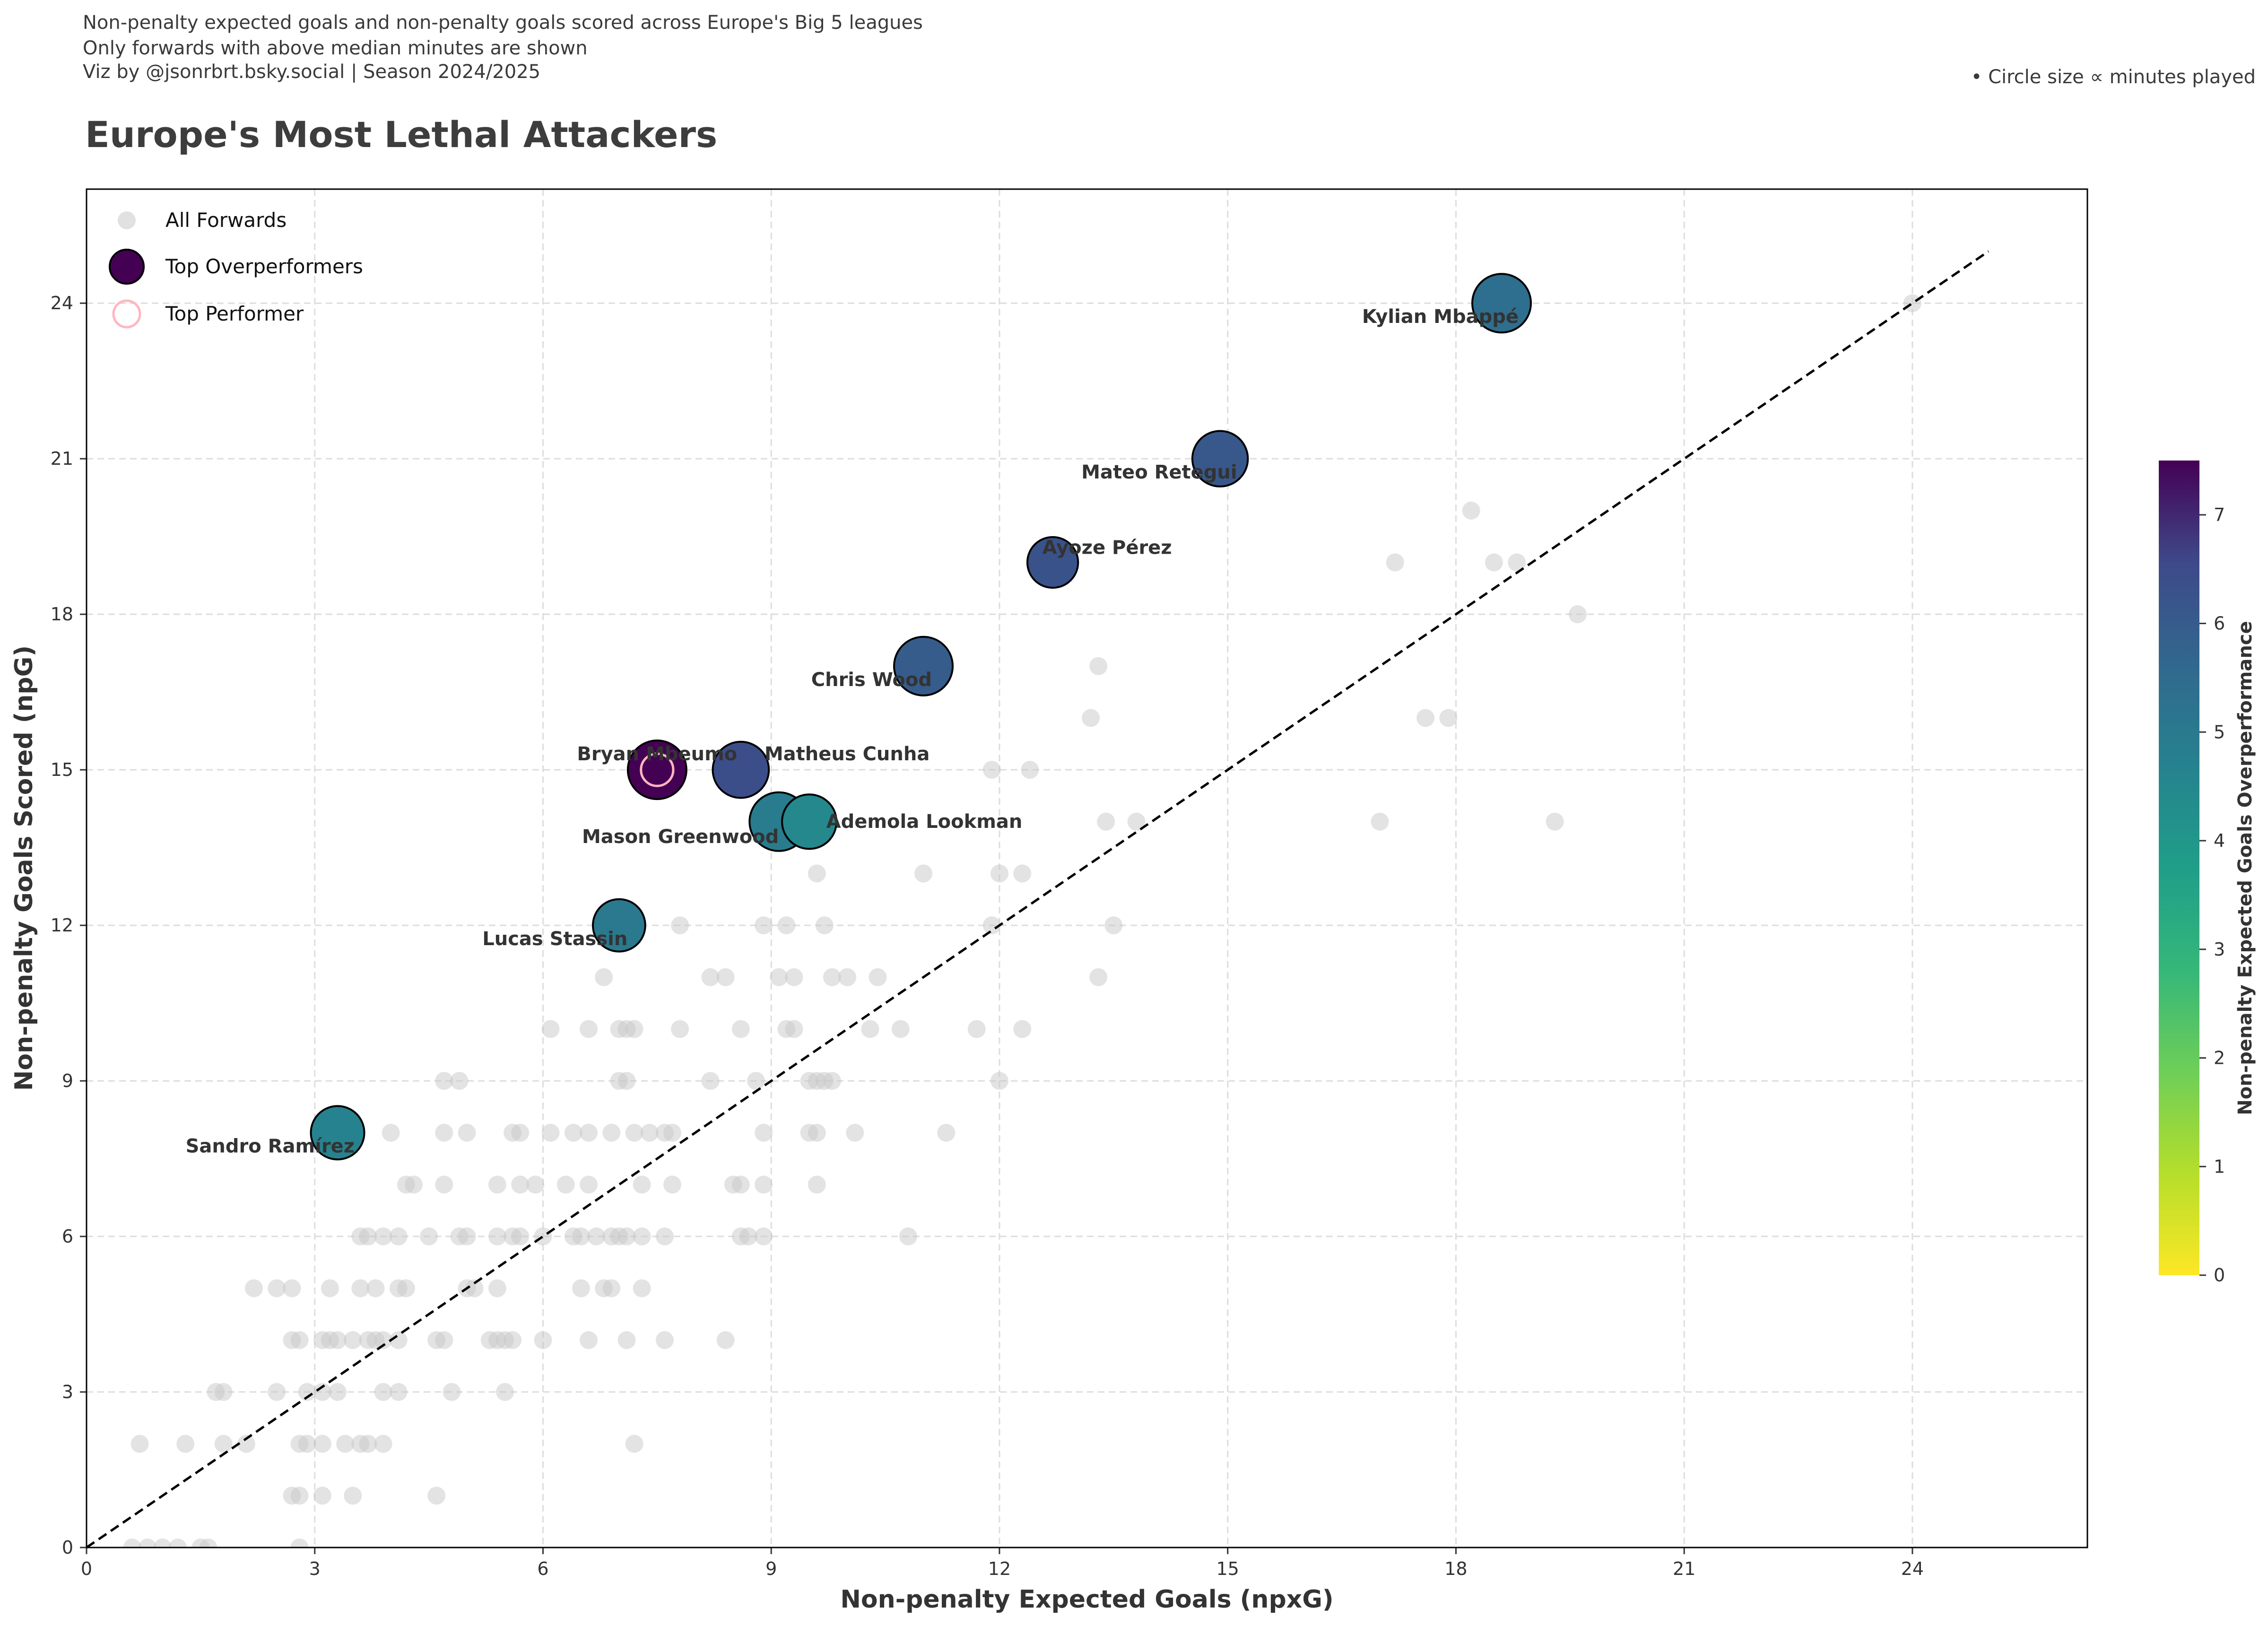 The height and width of the screenshot is (1626, 2268). What do you see at coordinates (62, 303) in the screenshot?
I see `y-tick-label: 24` at bounding box center [62, 303].